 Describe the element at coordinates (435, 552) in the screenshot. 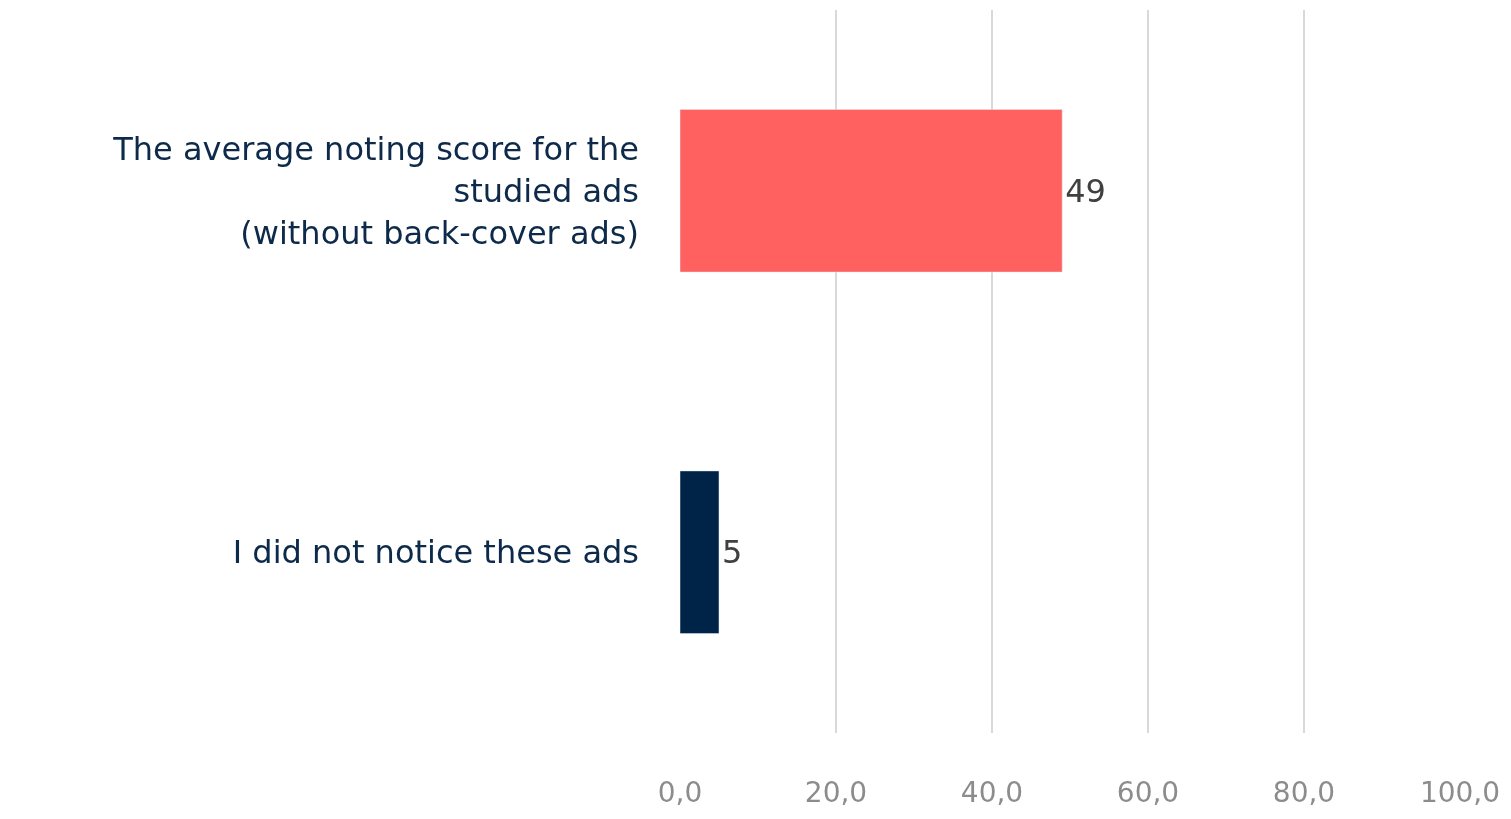

I see `y-tick-label: I did not notice these ads` at that location.